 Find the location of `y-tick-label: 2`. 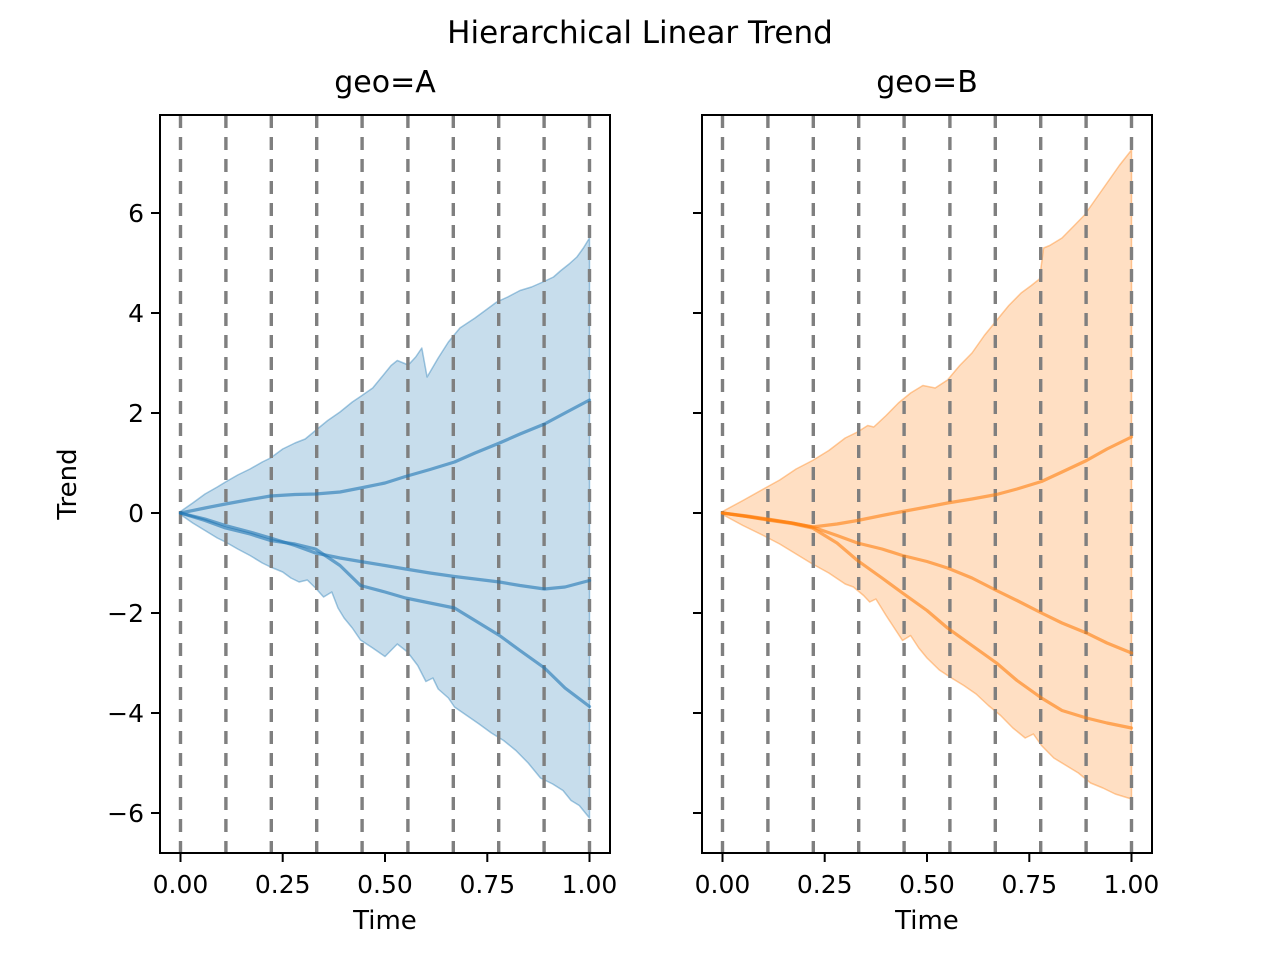

y-tick-label: 2 is located at coordinates (136, 413).